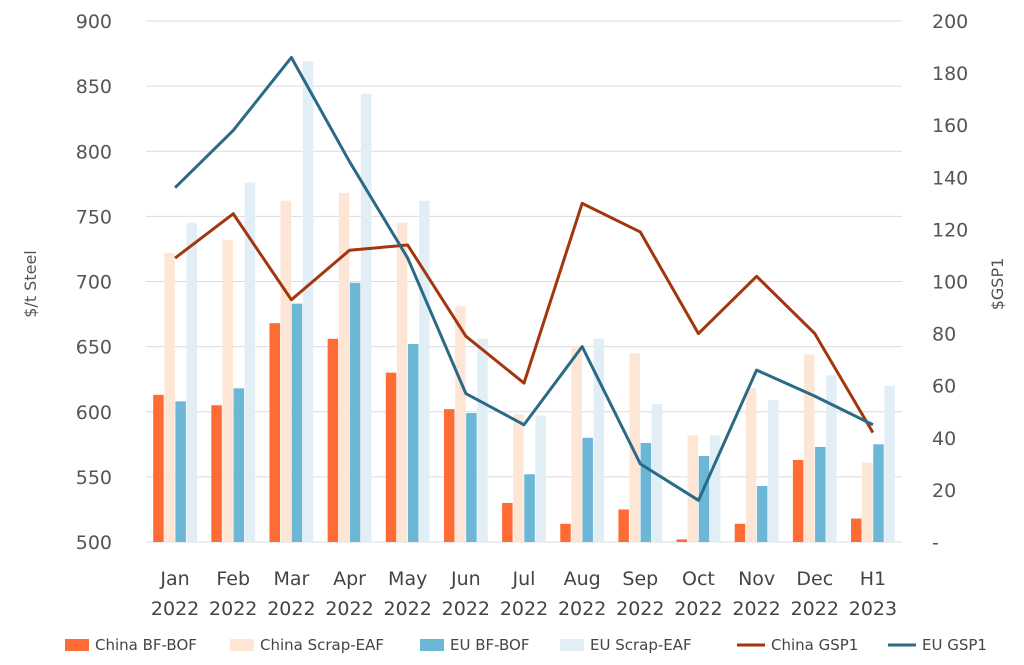 The image size is (1024, 665). Describe the element at coordinates (94, 22) in the screenshot. I see `left-tick-label: 900` at that location.